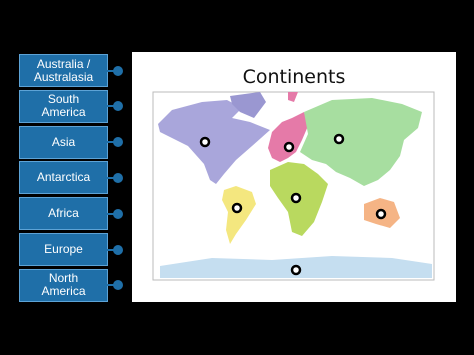 Image resolution: width=474 pixels, height=355 pixels. What do you see at coordinates (288, 137) in the screenshot?
I see `europe` at bounding box center [288, 137].